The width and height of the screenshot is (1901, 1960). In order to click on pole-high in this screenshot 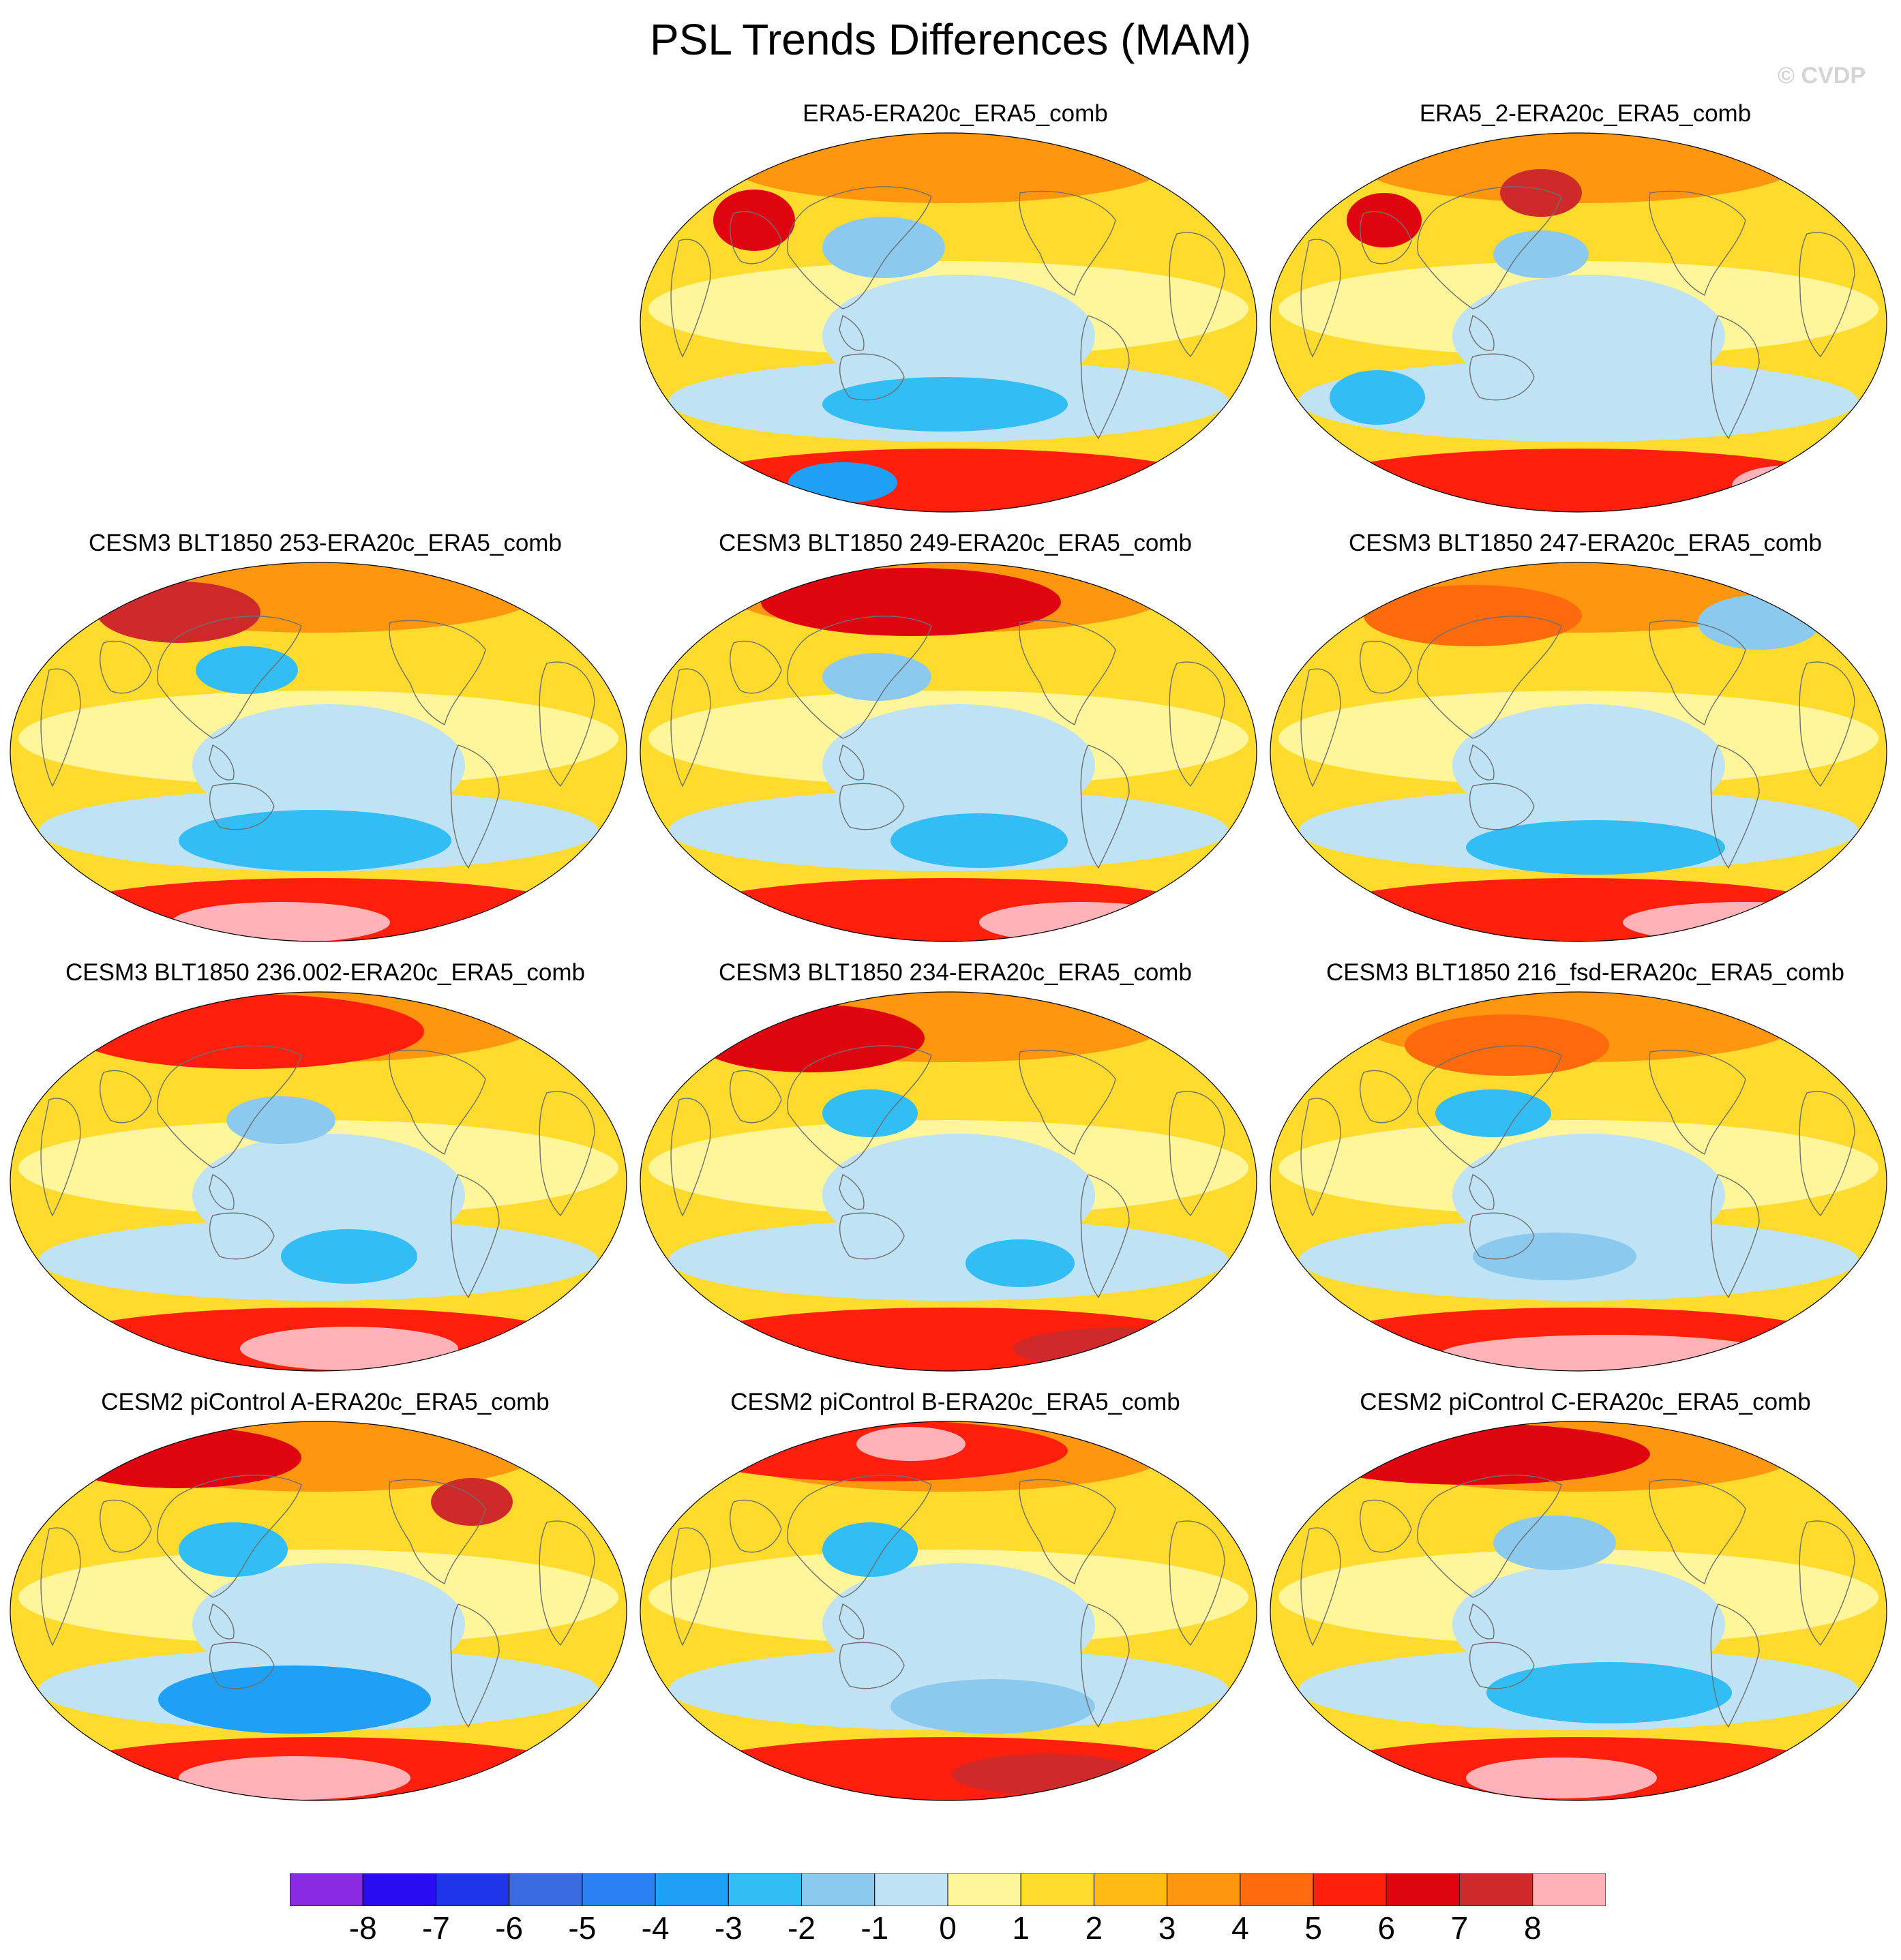, I will do `click(911, 1444)`.